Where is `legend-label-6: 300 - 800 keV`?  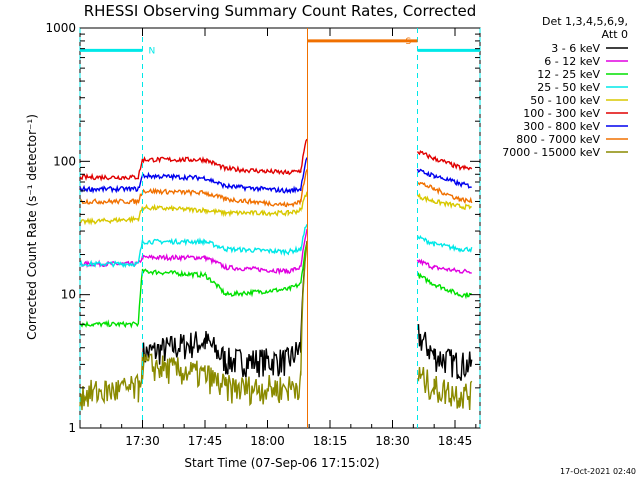 legend-label-6: 300 - 800 keV is located at coordinates (561, 126).